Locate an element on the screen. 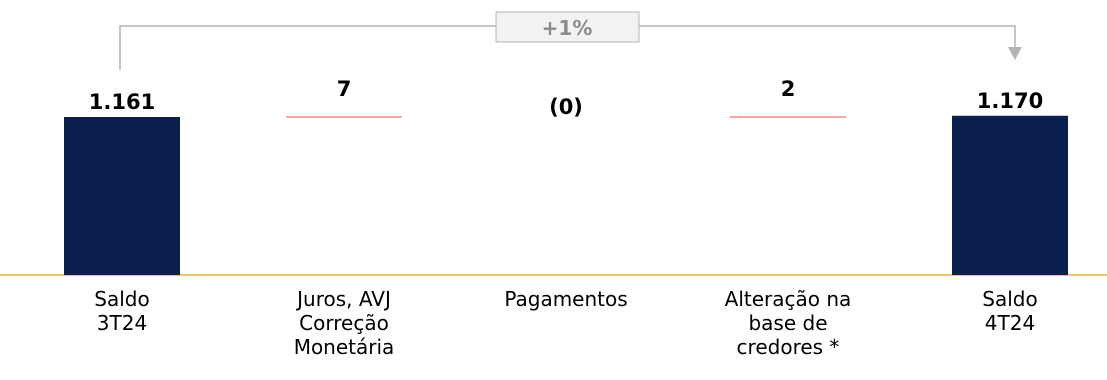 The width and height of the screenshot is (1107, 380). category-label-4: Saldo 4T24 is located at coordinates (1009, 311).